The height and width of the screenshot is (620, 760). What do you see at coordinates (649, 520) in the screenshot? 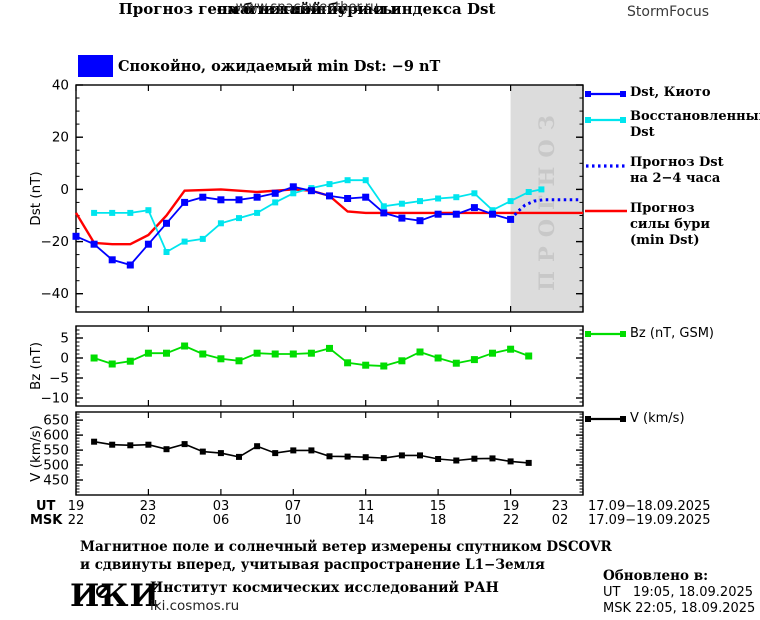
I see `x-axis-msk-dates: 17.09−19.09.2025` at bounding box center [649, 520].